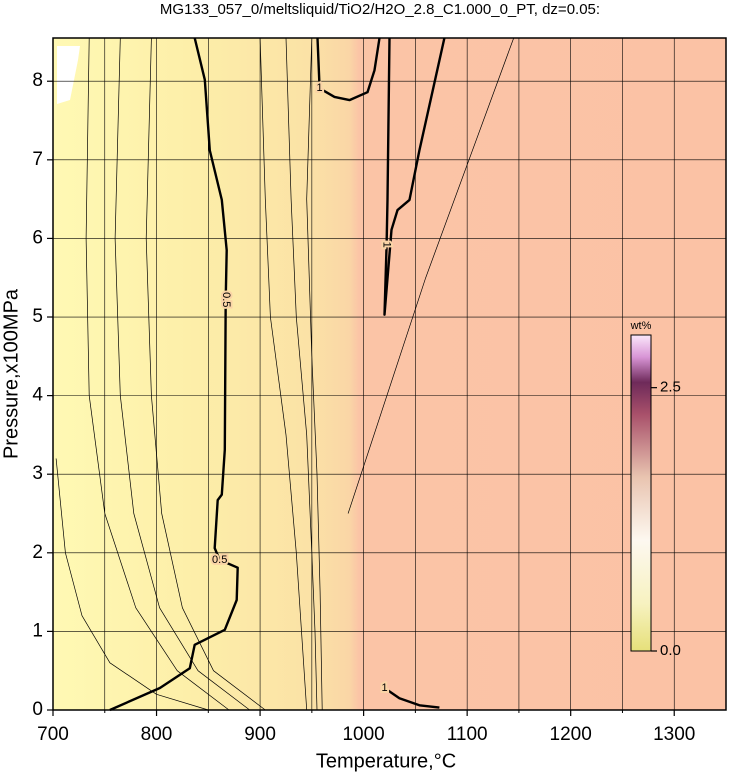 The height and width of the screenshot is (776, 734). What do you see at coordinates (674, 734) in the screenshot?
I see `x-tick-label: 1300` at bounding box center [674, 734].